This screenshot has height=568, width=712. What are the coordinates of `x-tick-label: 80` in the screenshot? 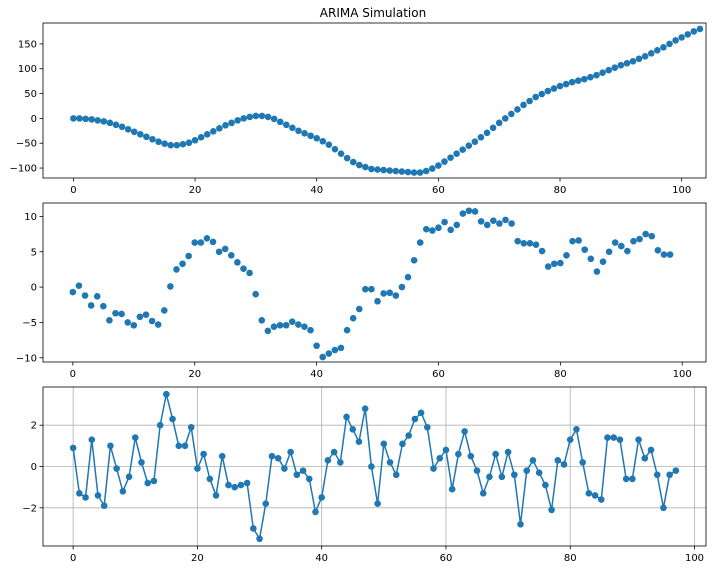 It's located at (570, 558).